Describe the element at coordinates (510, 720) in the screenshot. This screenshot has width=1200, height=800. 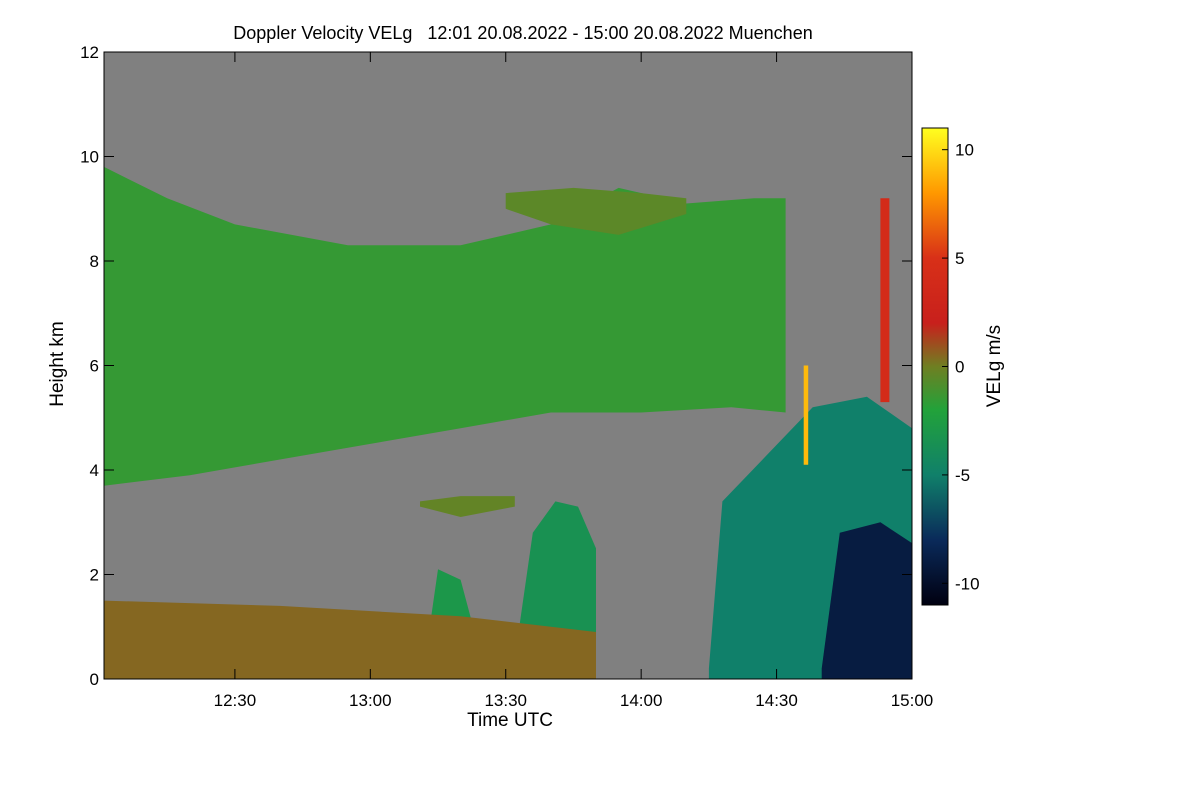
I see `x-axis-label: Time UTC` at that location.